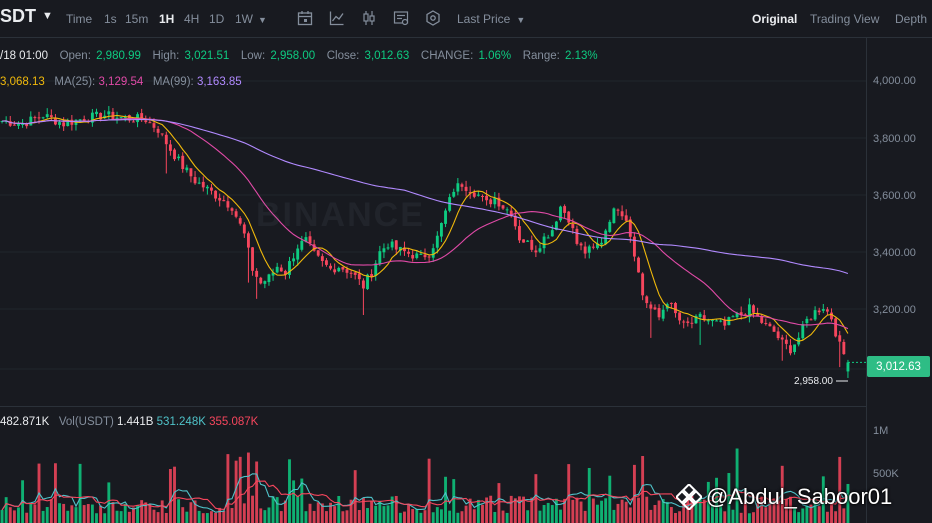 The height and width of the screenshot is (523, 932). I want to click on view-depth-tab: Depth, so click(911, 19).